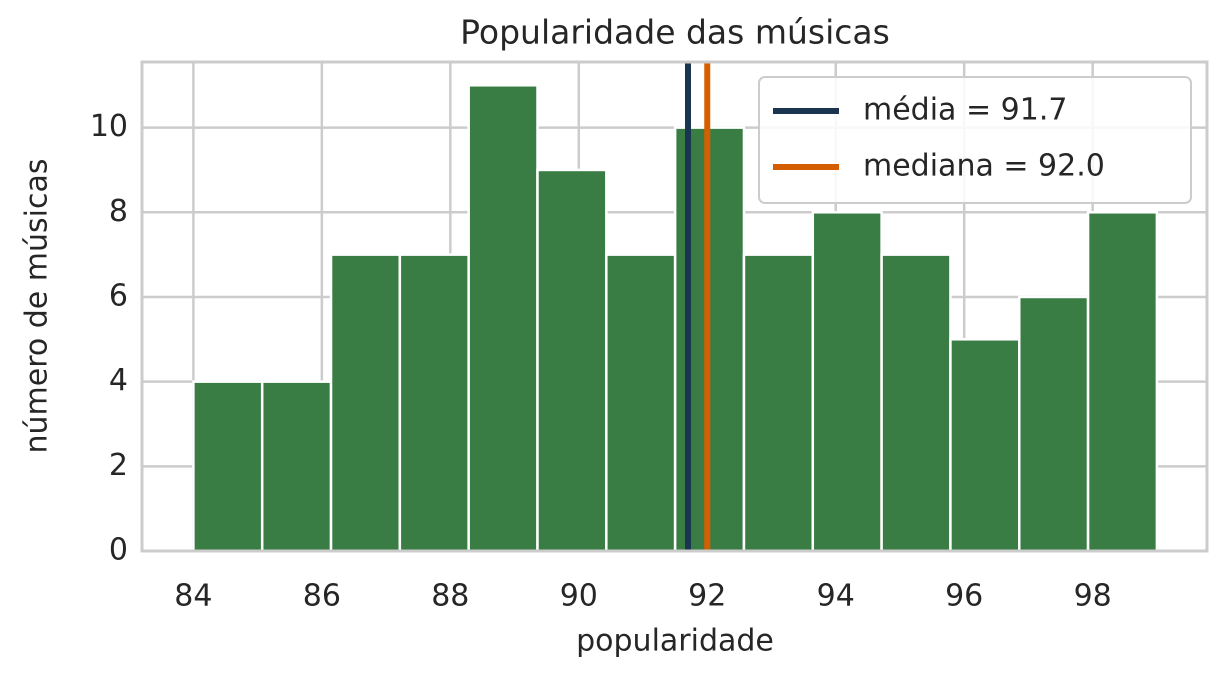 This screenshot has width=1225, height=681. I want to click on legend-box, so click(975, 140).